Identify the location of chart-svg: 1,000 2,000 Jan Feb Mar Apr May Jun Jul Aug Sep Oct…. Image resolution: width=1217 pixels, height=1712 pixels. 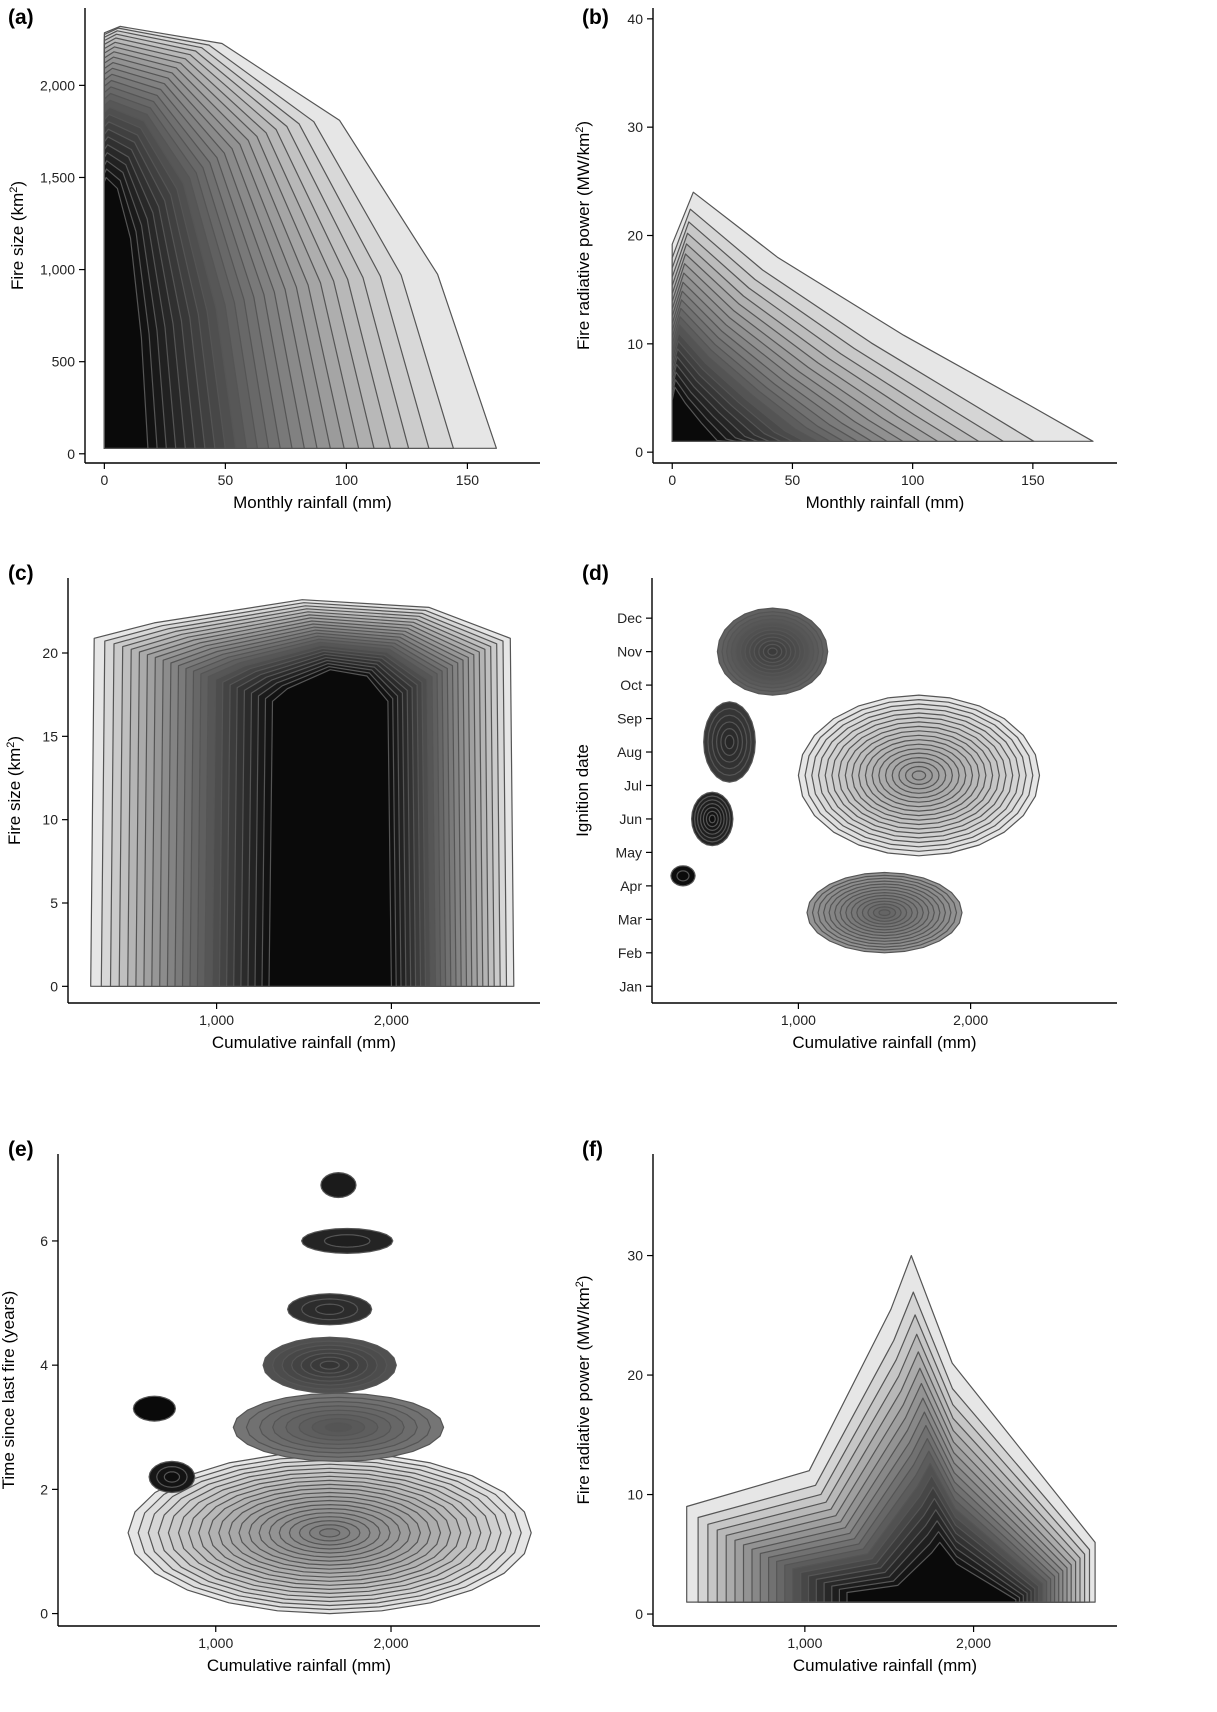
(845, 815).